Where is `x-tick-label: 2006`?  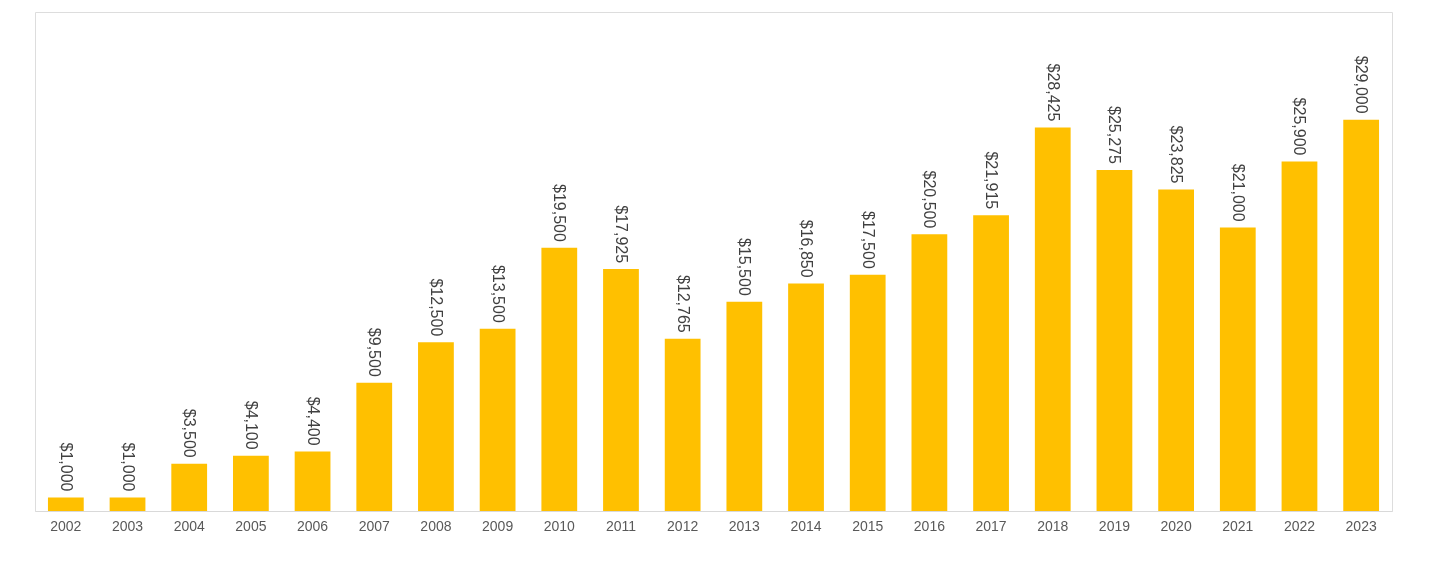
x-tick-label: 2006 is located at coordinates (312, 525).